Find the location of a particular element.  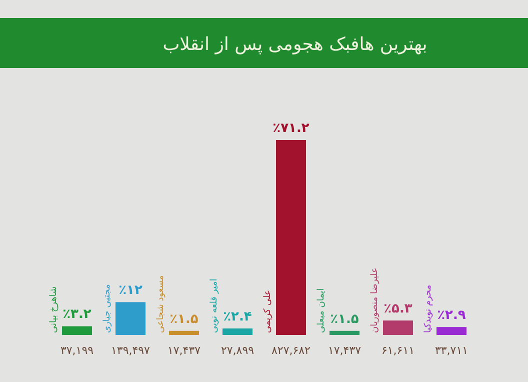

text: ۳۳,۷۱۱ is located at coordinates (451, 350).